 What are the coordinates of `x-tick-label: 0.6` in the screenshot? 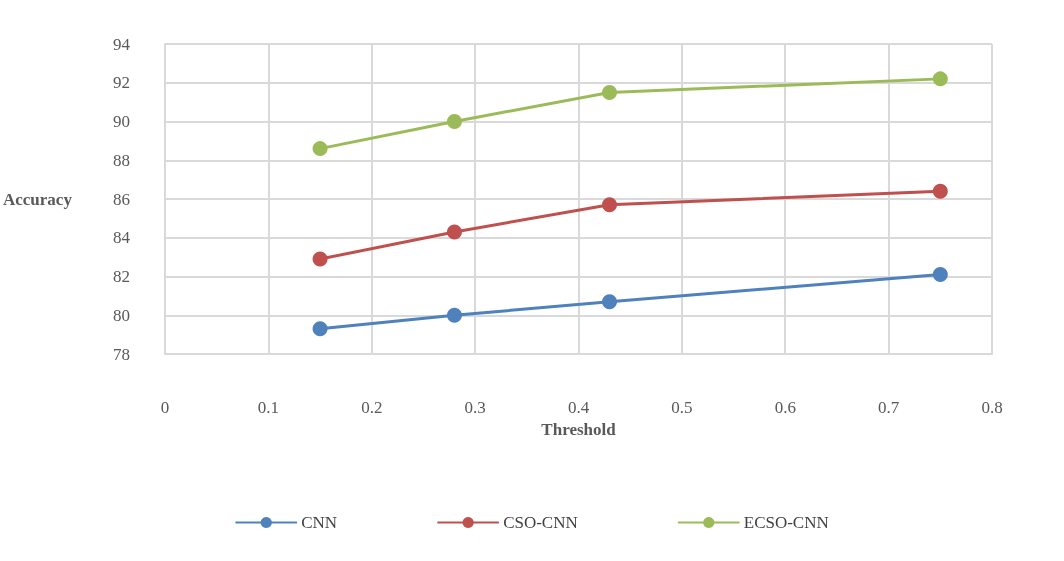 It's located at (785, 407).